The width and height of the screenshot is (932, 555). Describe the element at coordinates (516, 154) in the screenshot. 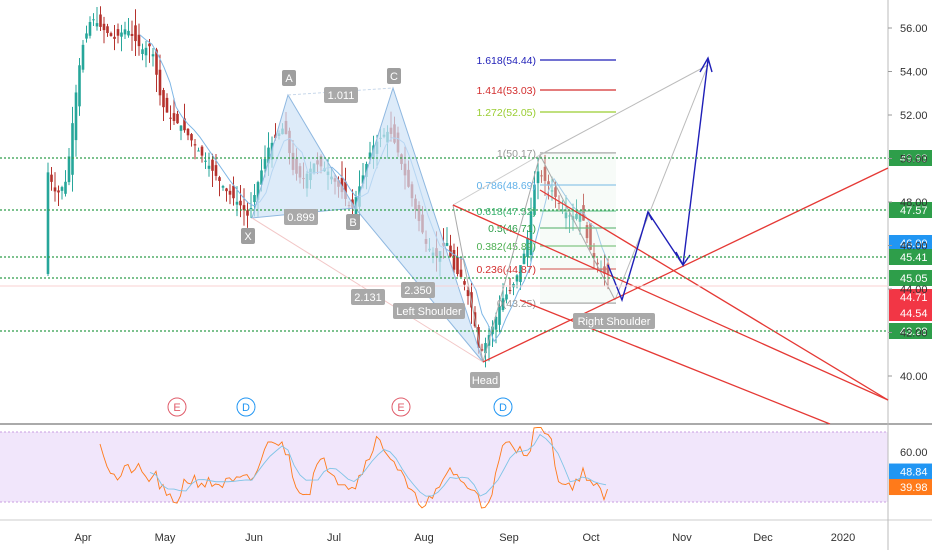

I see `fib-level-label: 1(50.17)` at that location.